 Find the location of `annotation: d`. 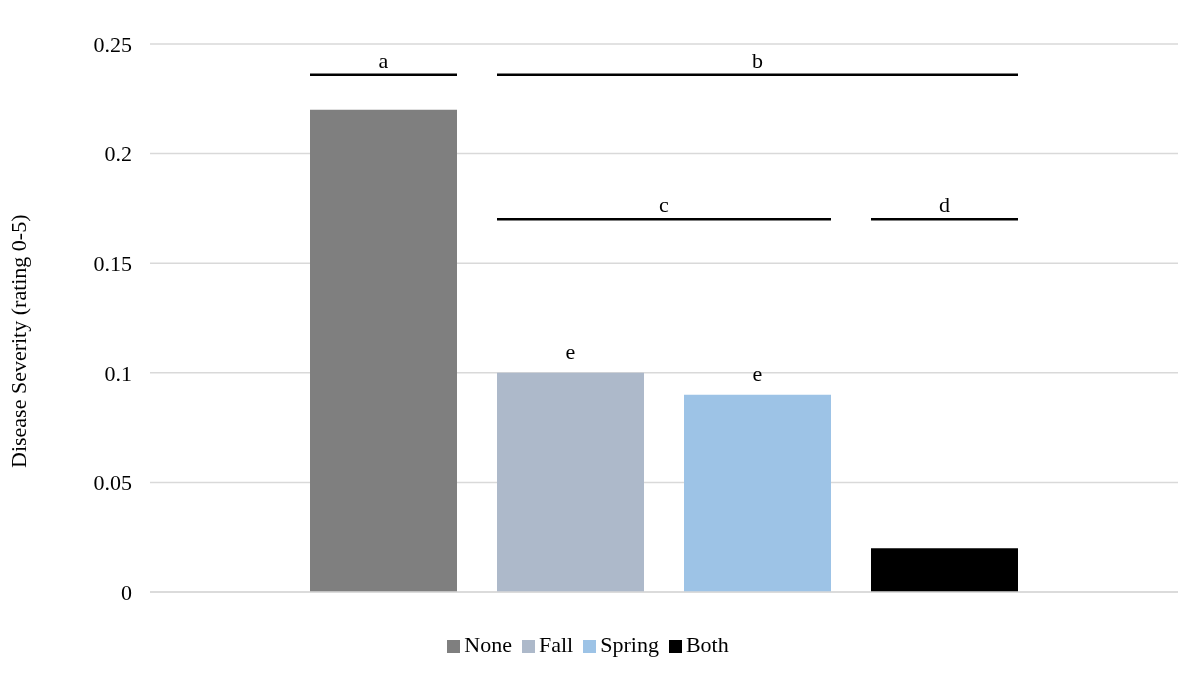

annotation: d is located at coordinates (944, 205).